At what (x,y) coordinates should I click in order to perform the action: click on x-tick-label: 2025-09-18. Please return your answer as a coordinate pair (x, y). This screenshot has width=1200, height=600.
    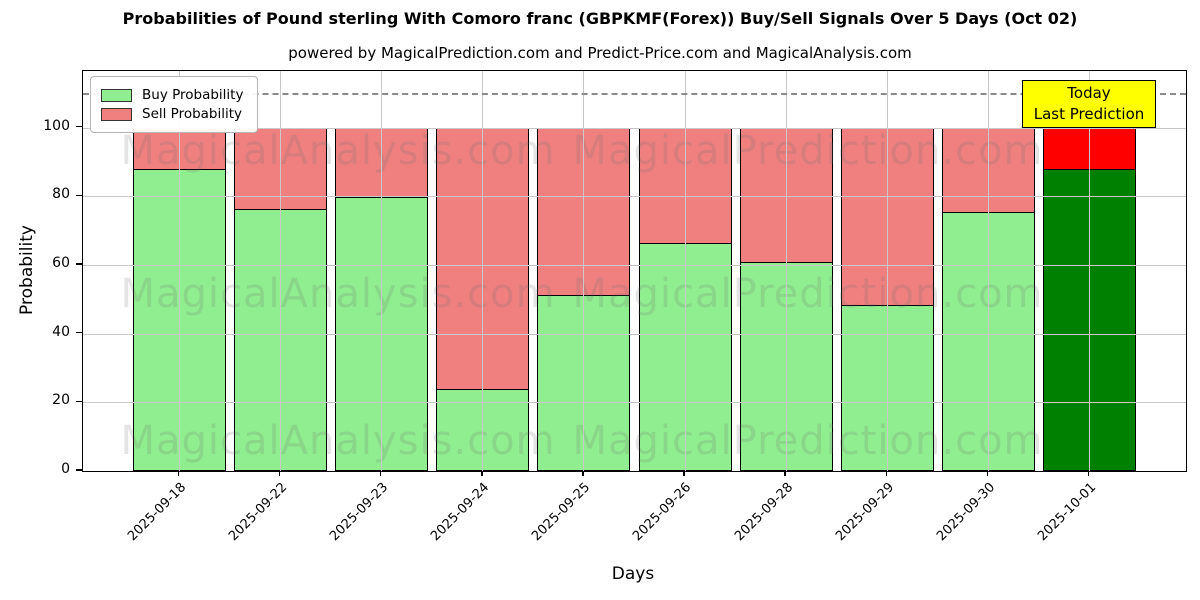
    Looking at the image, I should click on (157, 512).